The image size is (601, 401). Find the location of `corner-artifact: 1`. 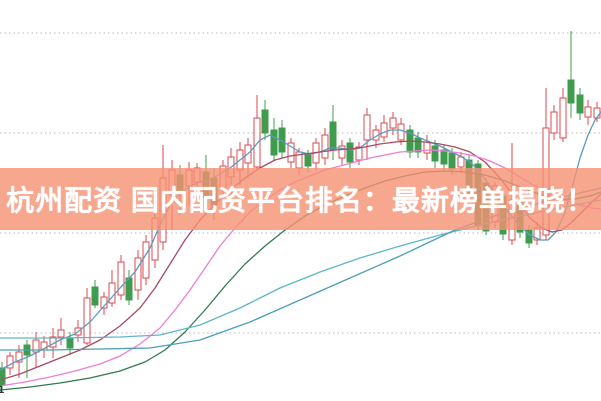

corner-artifact: 1 is located at coordinates (2, 390).